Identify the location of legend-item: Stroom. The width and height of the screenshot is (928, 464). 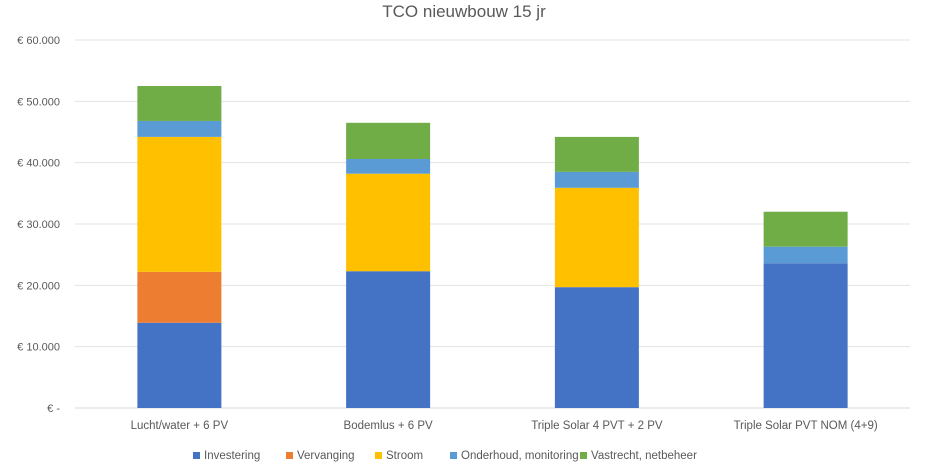
(399, 456).